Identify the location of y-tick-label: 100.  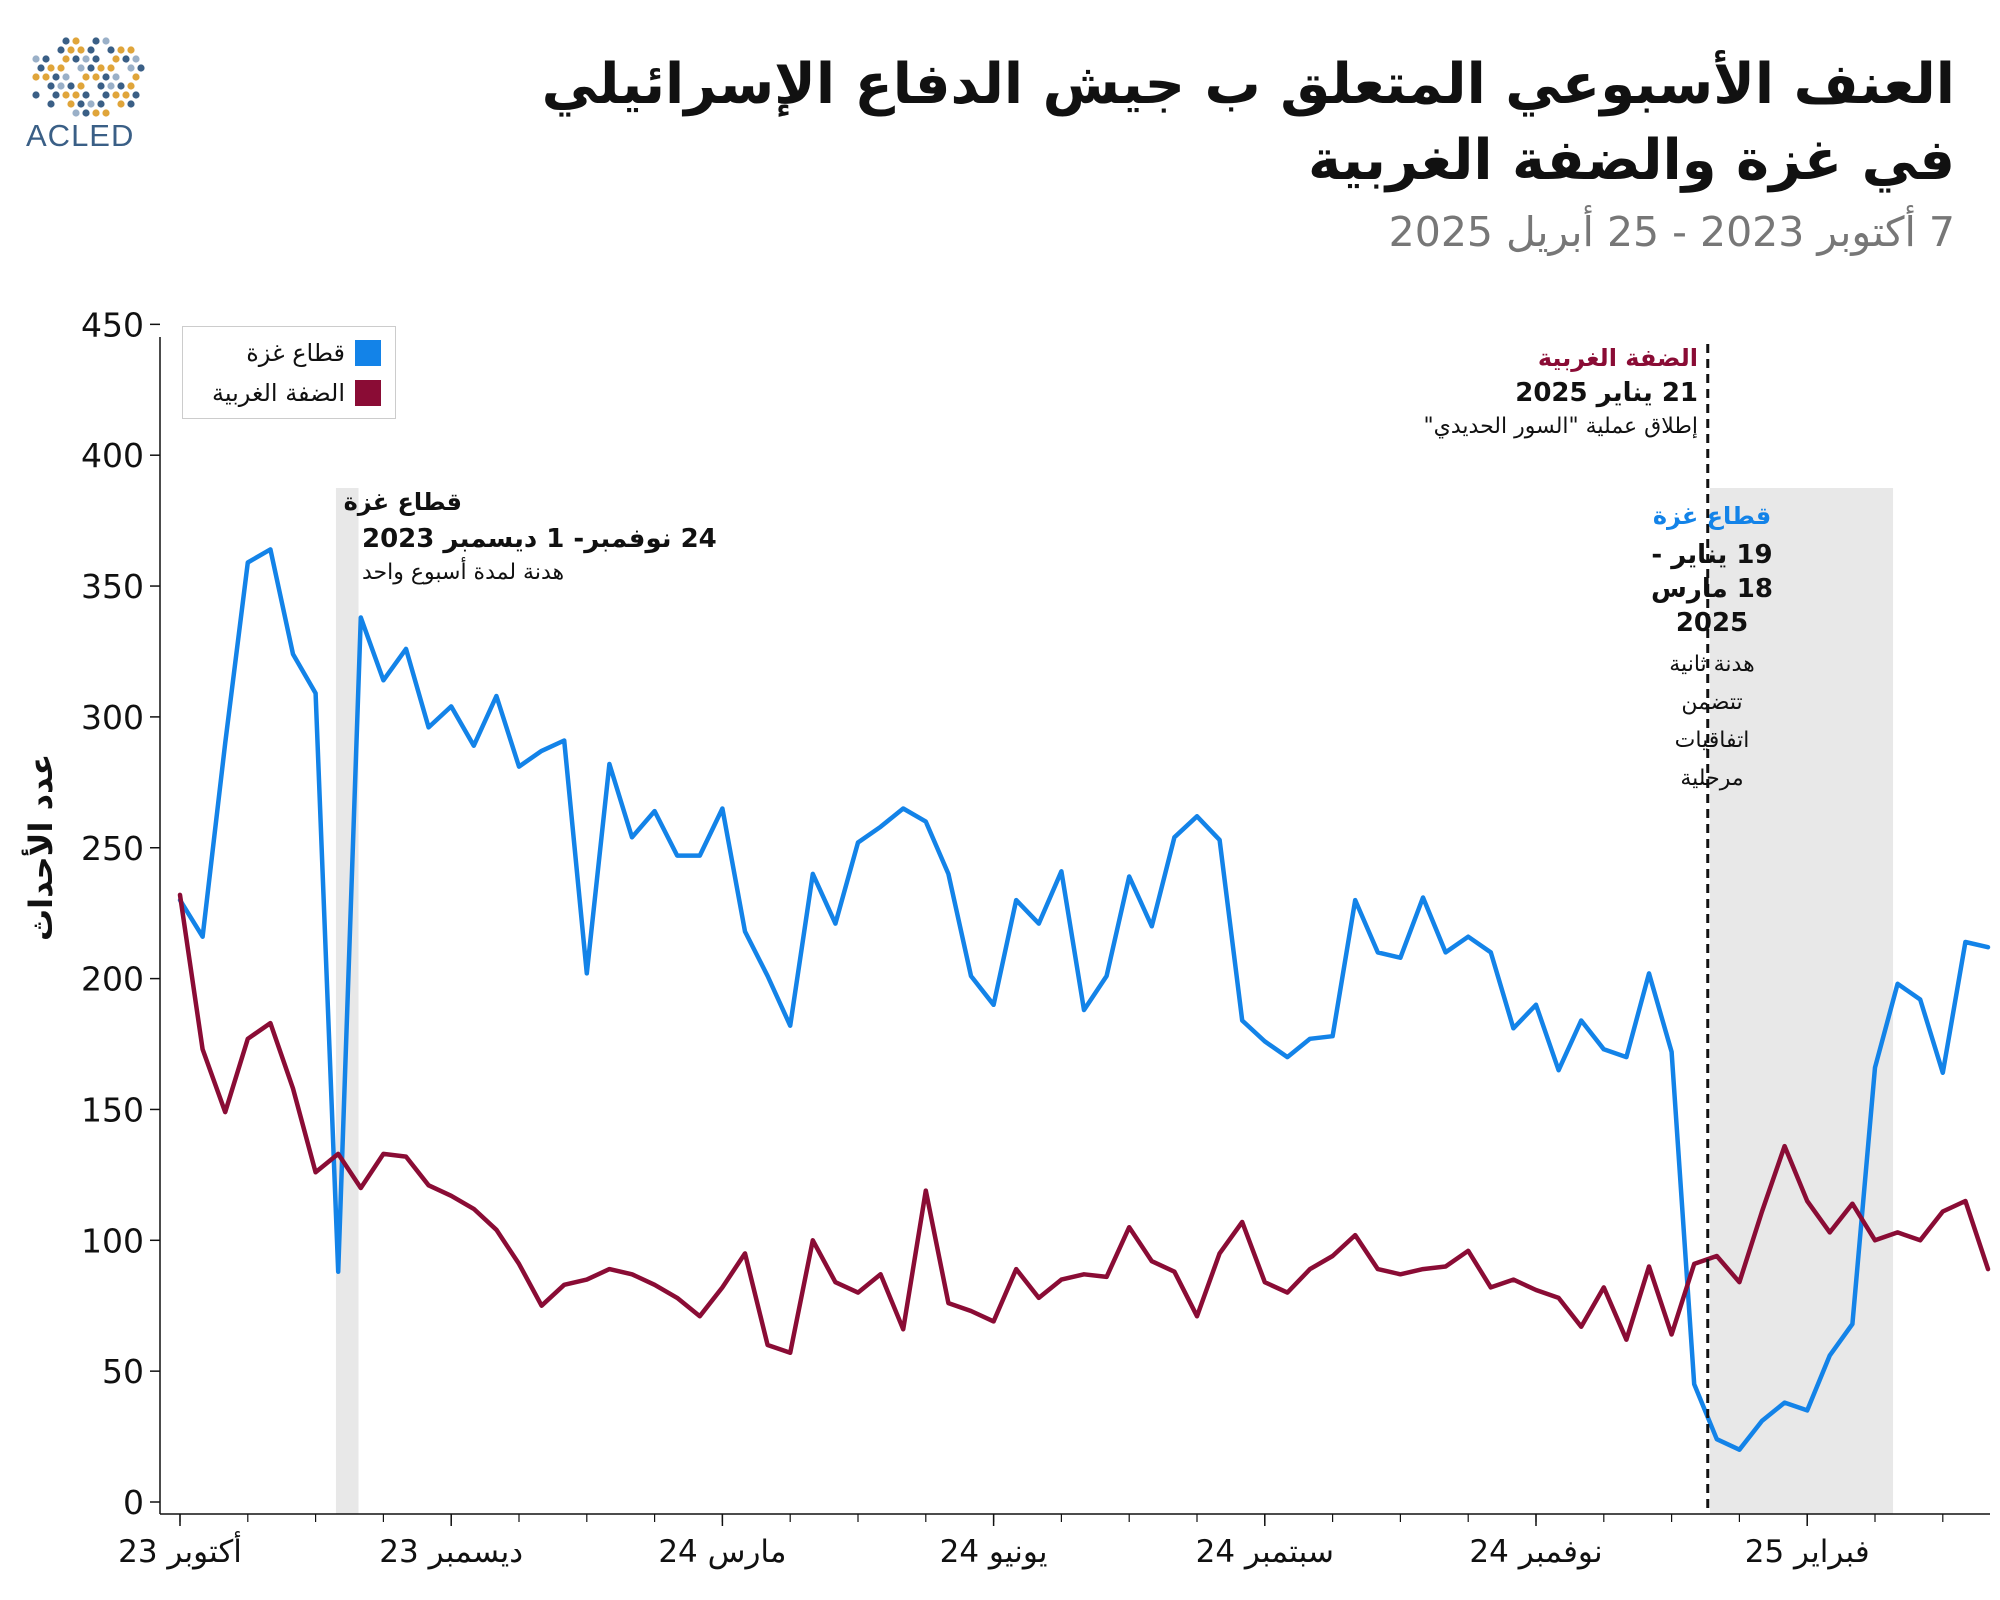
(112, 1240).